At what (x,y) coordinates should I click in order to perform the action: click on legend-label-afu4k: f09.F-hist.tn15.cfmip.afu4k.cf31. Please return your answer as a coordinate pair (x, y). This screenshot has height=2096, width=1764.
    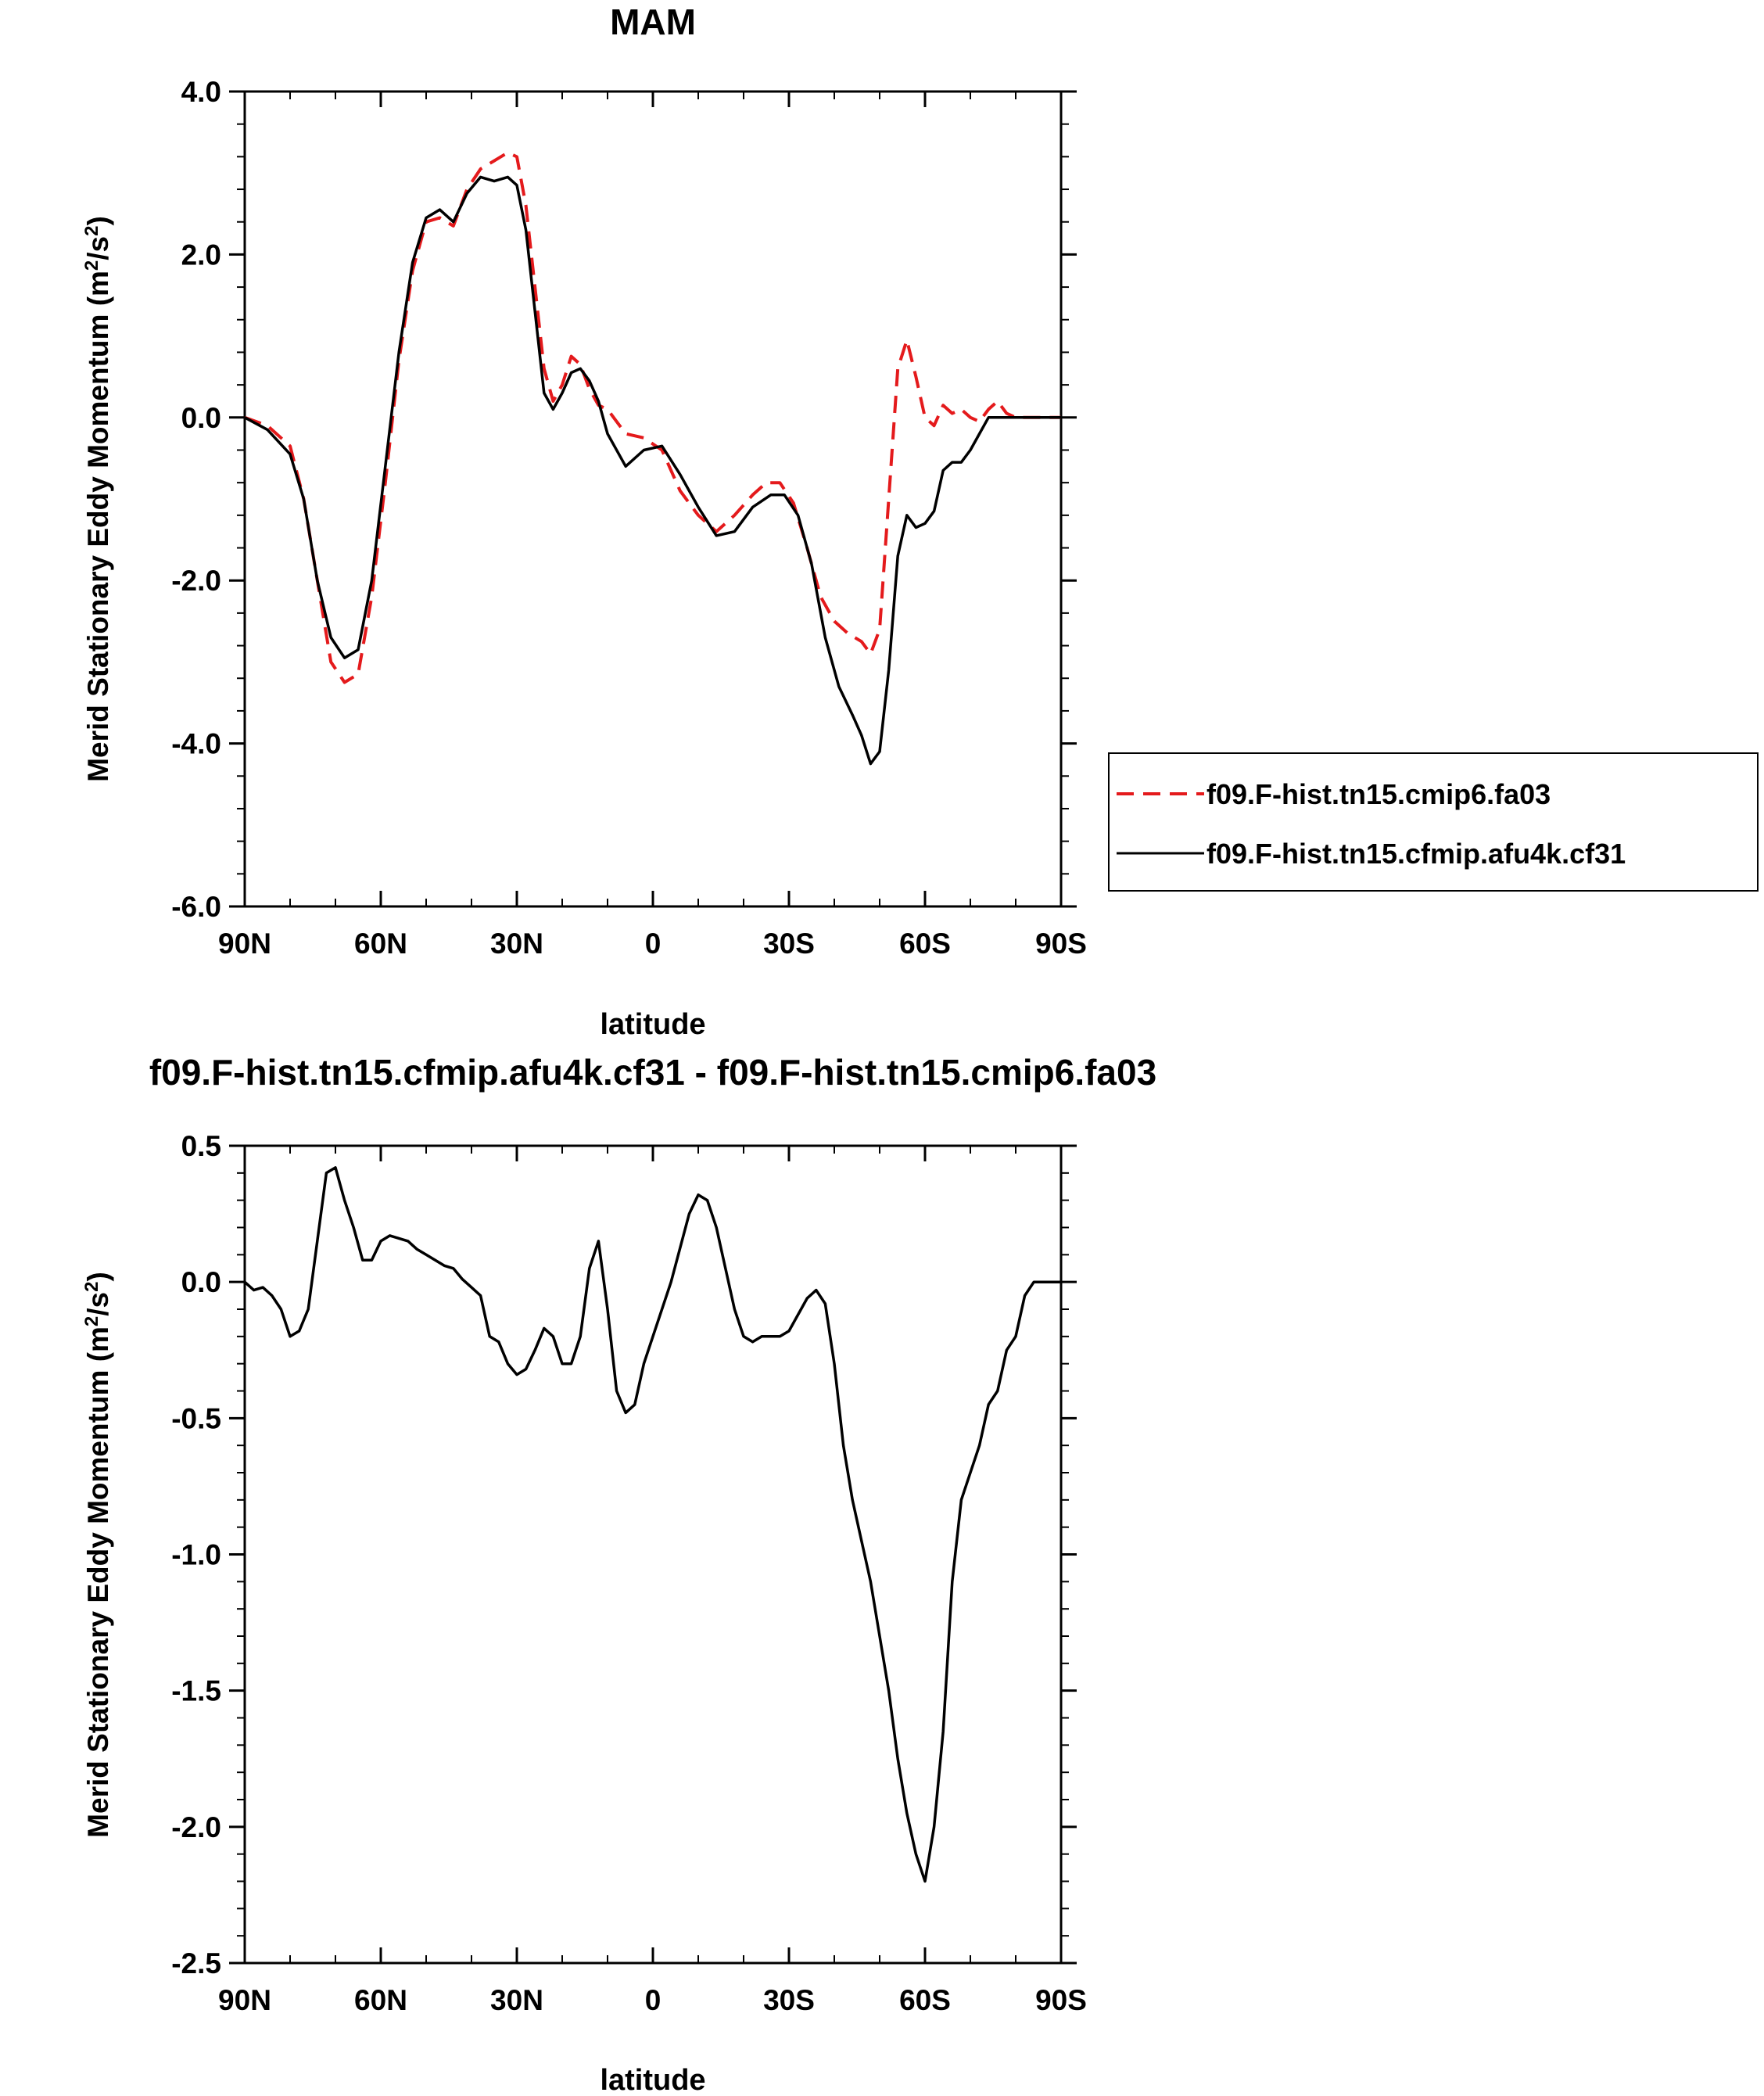
    Looking at the image, I should click on (1416, 854).